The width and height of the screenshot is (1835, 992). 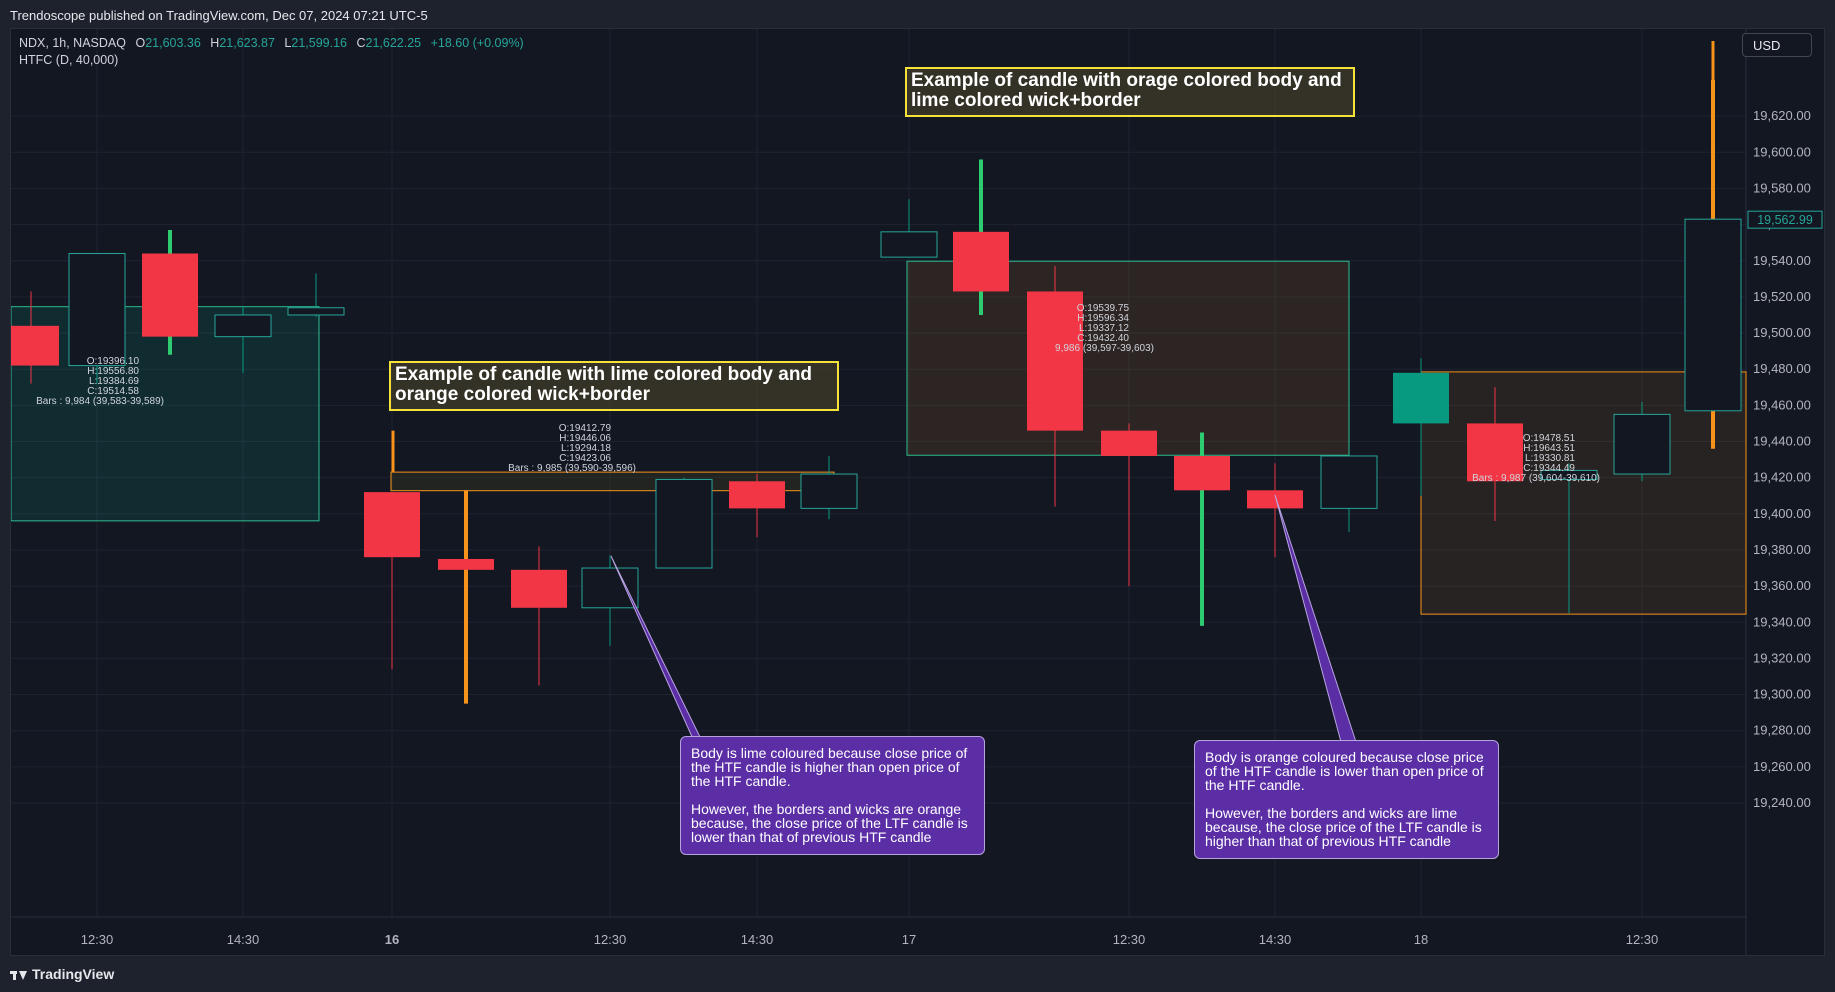 I want to click on tradingview-logo: TradingView, so click(x=62, y=974).